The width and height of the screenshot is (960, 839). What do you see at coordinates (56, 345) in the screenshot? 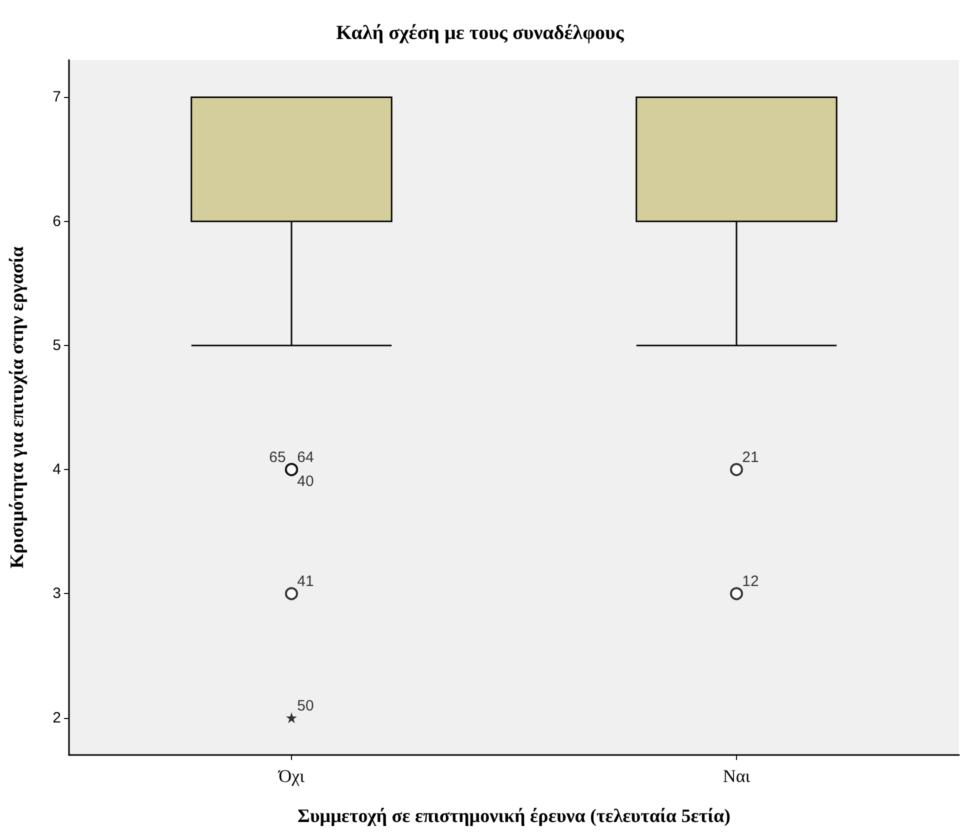
I see `y-tick-label: 5` at bounding box center [56, 345].